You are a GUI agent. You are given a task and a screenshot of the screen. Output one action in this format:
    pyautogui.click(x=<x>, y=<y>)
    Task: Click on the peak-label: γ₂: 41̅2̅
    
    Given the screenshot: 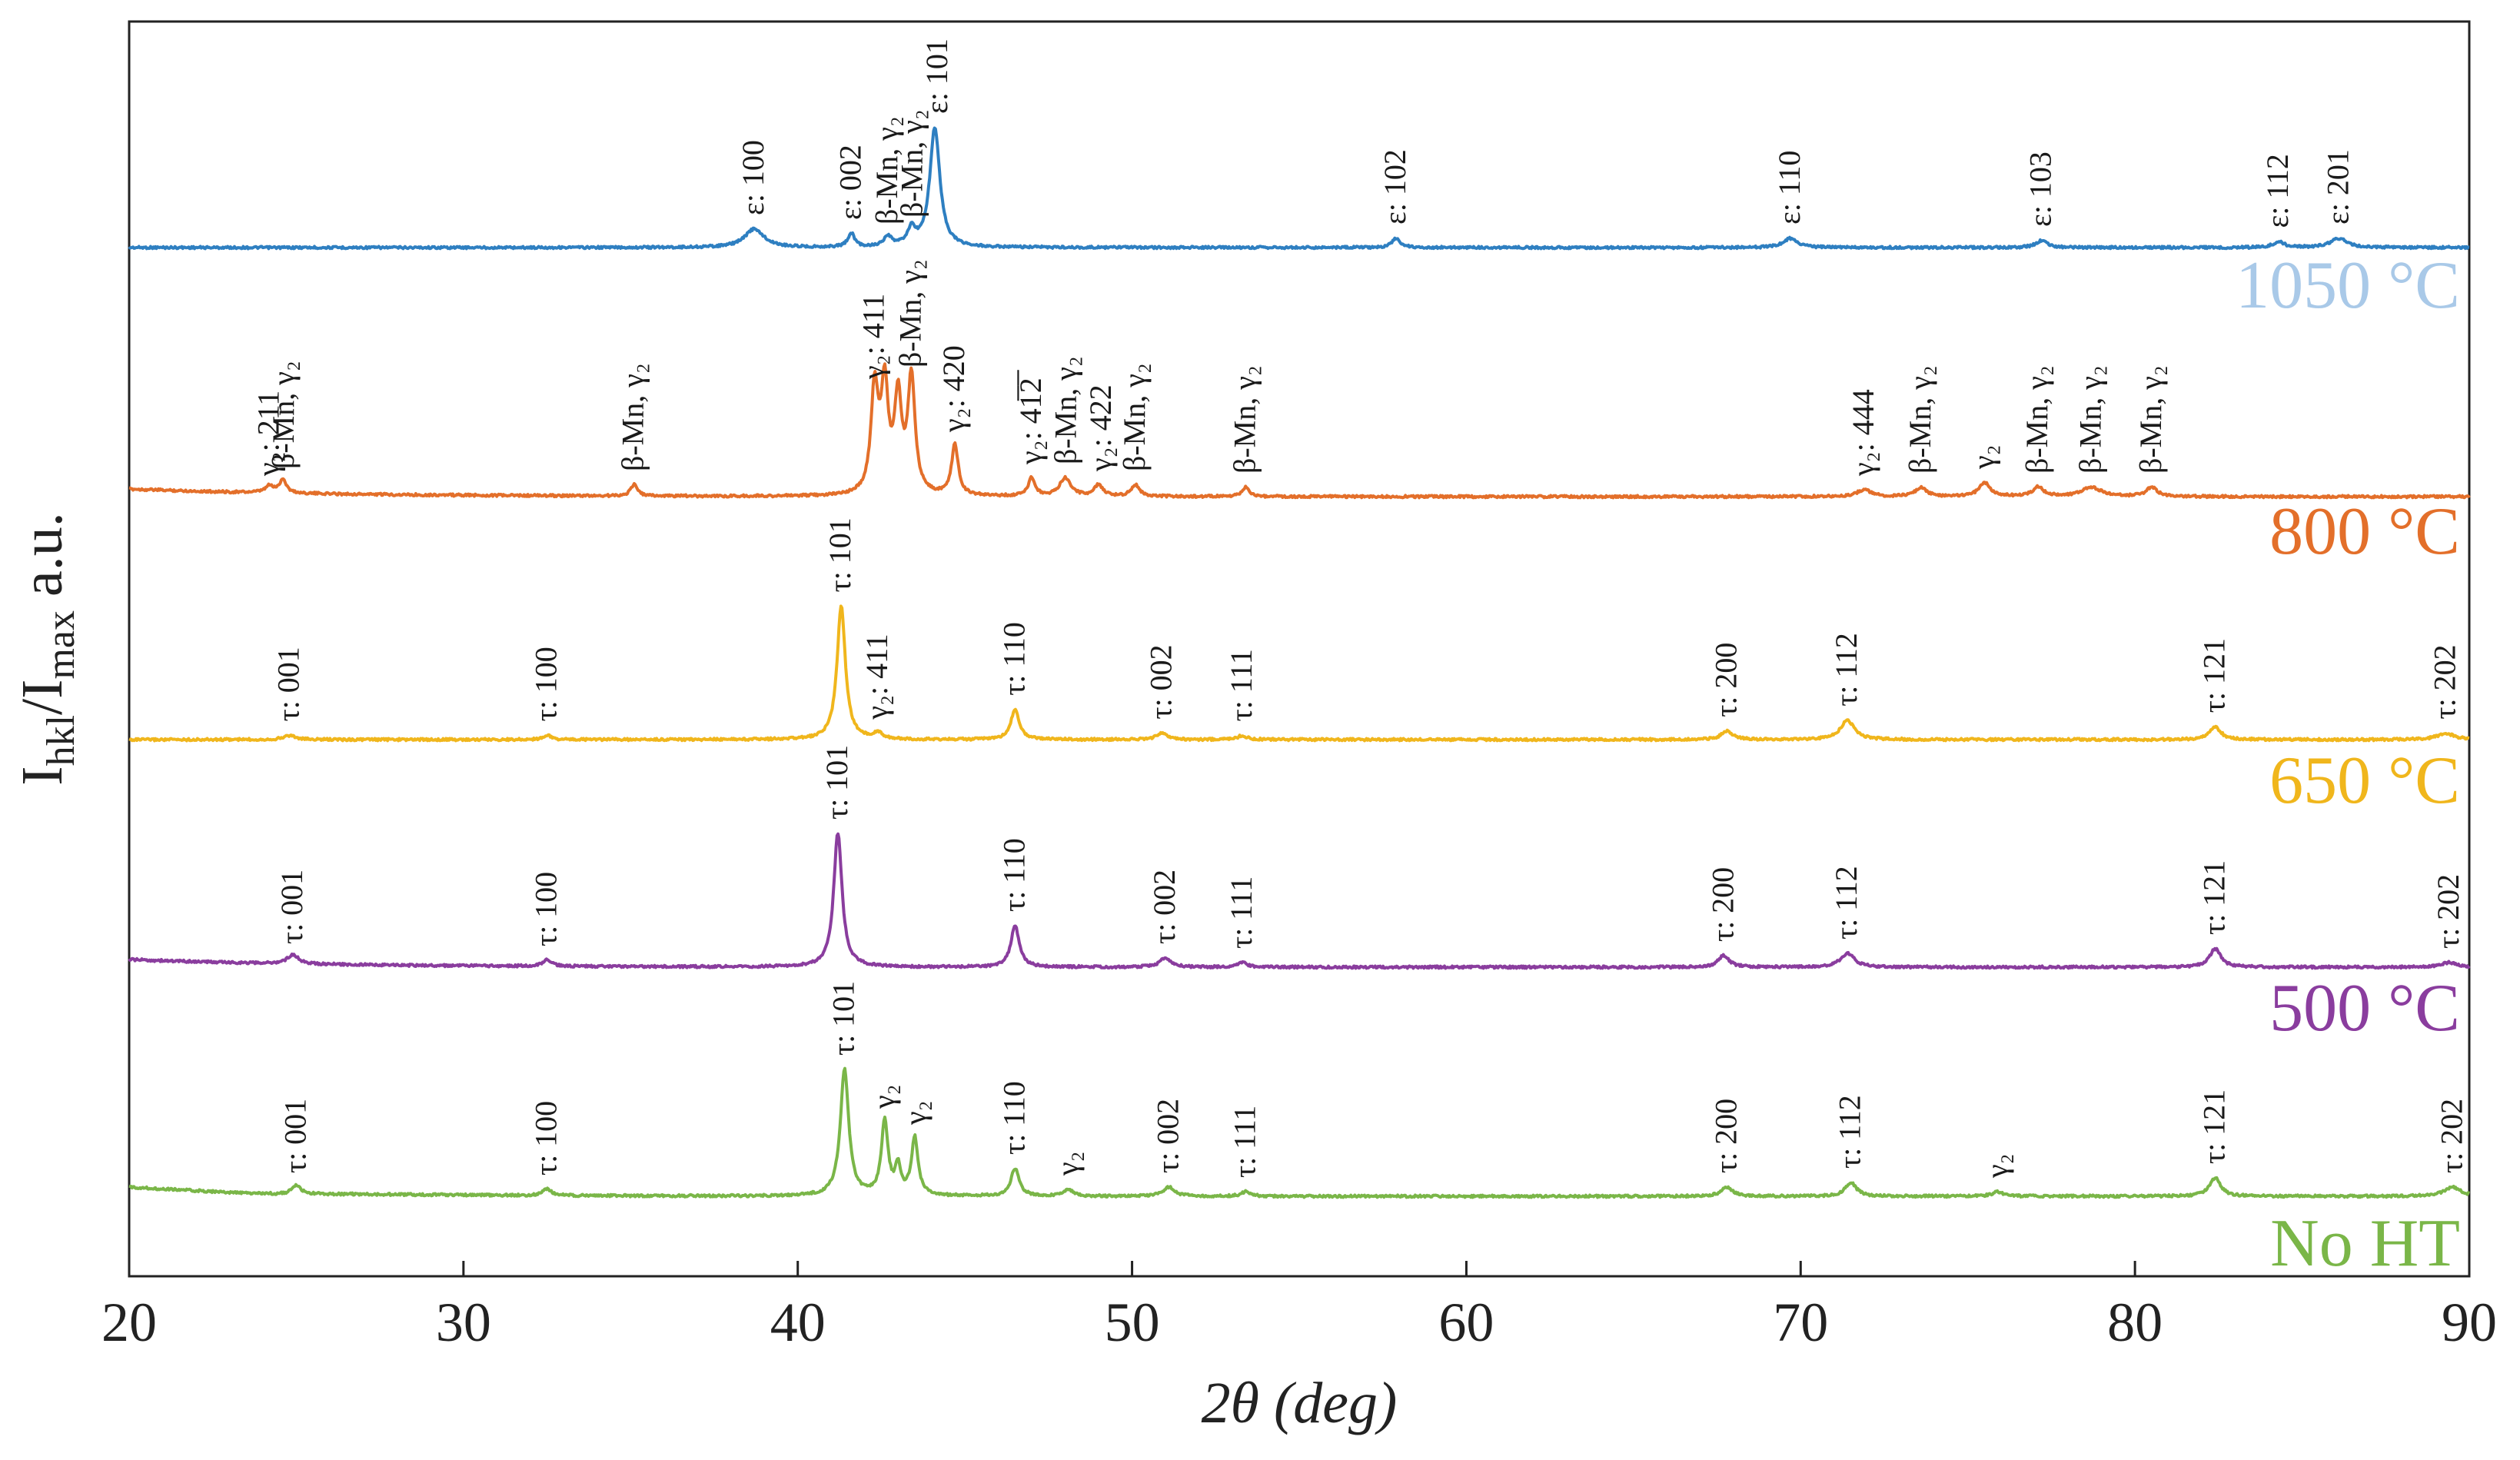 What is the action you would take?
    pyautogui.click(x=1030, y=417)
    